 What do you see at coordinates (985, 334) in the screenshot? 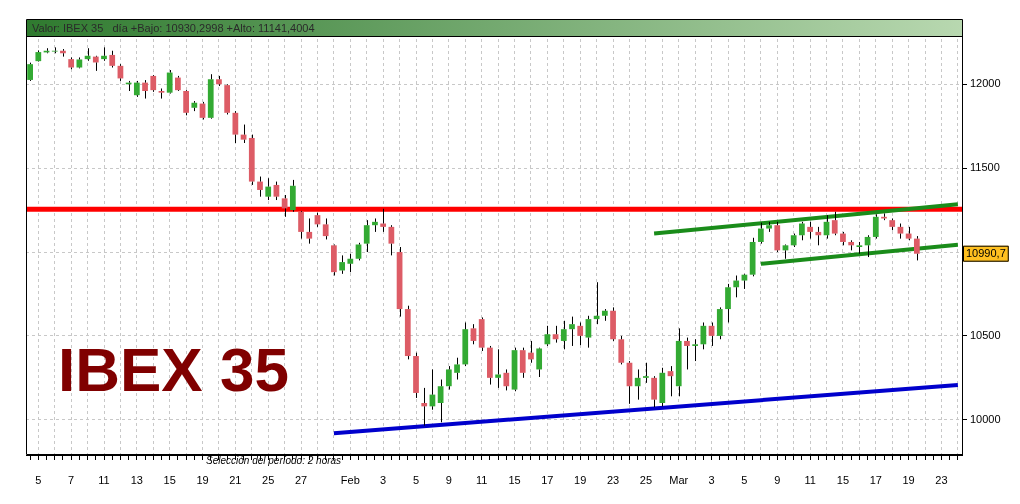
I see `y-tick-label: 10500` at bounding box center [985, 334].